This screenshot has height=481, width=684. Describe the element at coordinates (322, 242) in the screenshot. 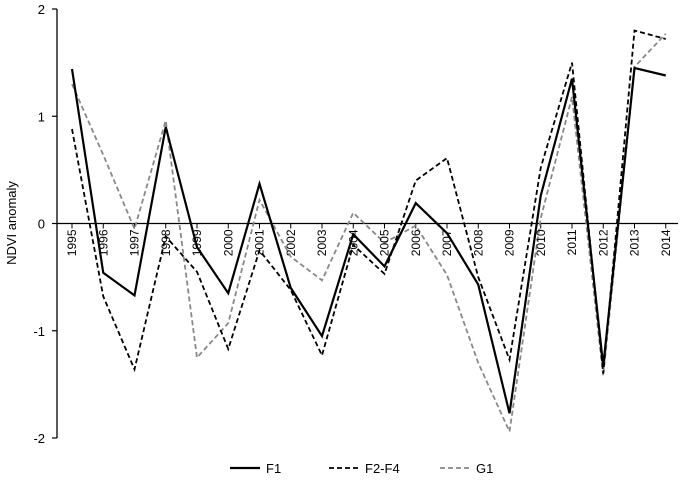

I see `x-tick-label: 2003` at that location.